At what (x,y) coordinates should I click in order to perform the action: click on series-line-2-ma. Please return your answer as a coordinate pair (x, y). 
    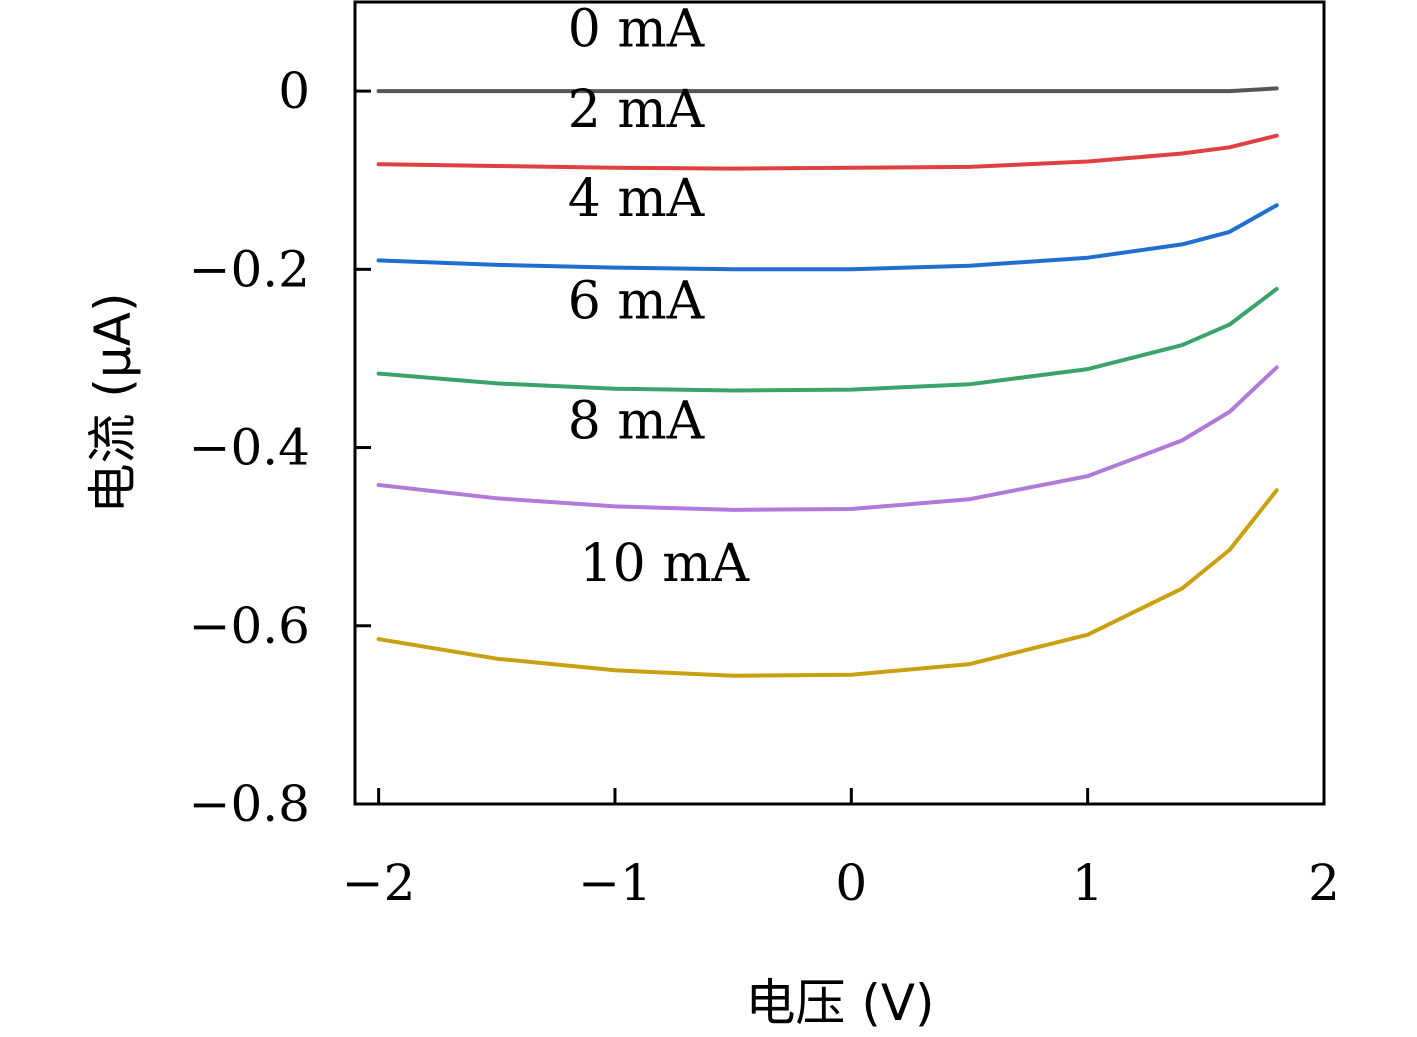
    Looking at the image, I should click on (827, 152).